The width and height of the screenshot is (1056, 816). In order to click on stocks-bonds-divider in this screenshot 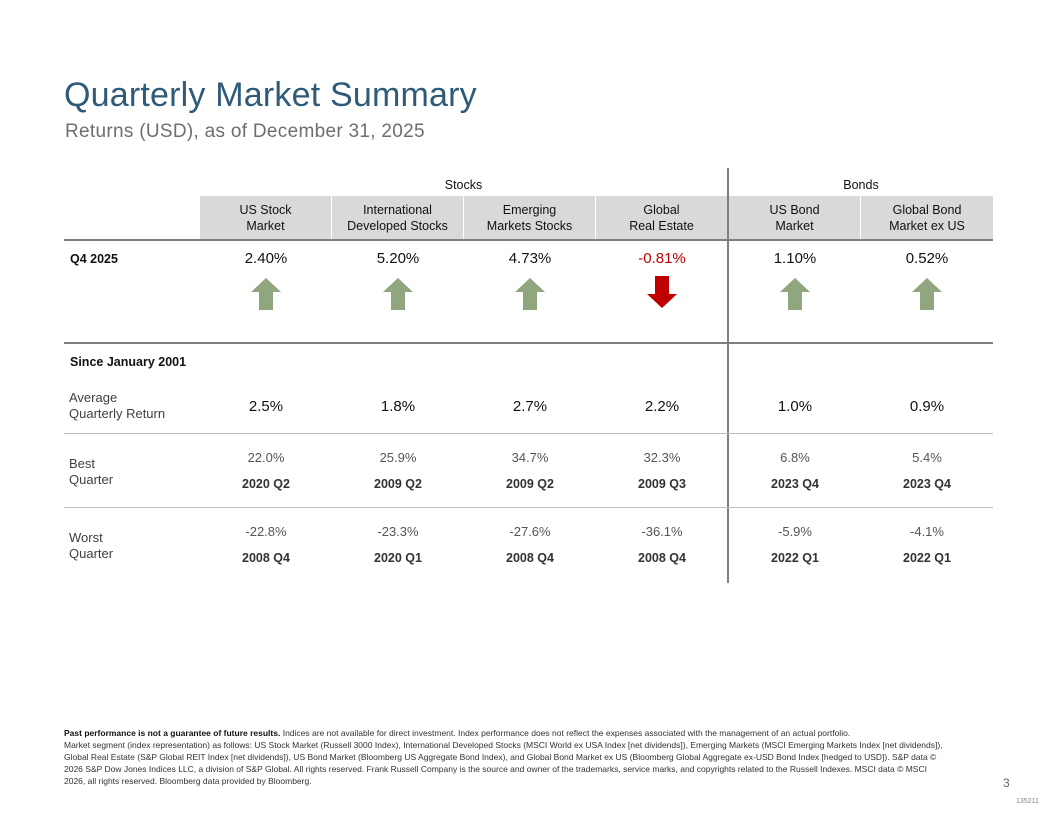, I will do `click(728, 375)`.